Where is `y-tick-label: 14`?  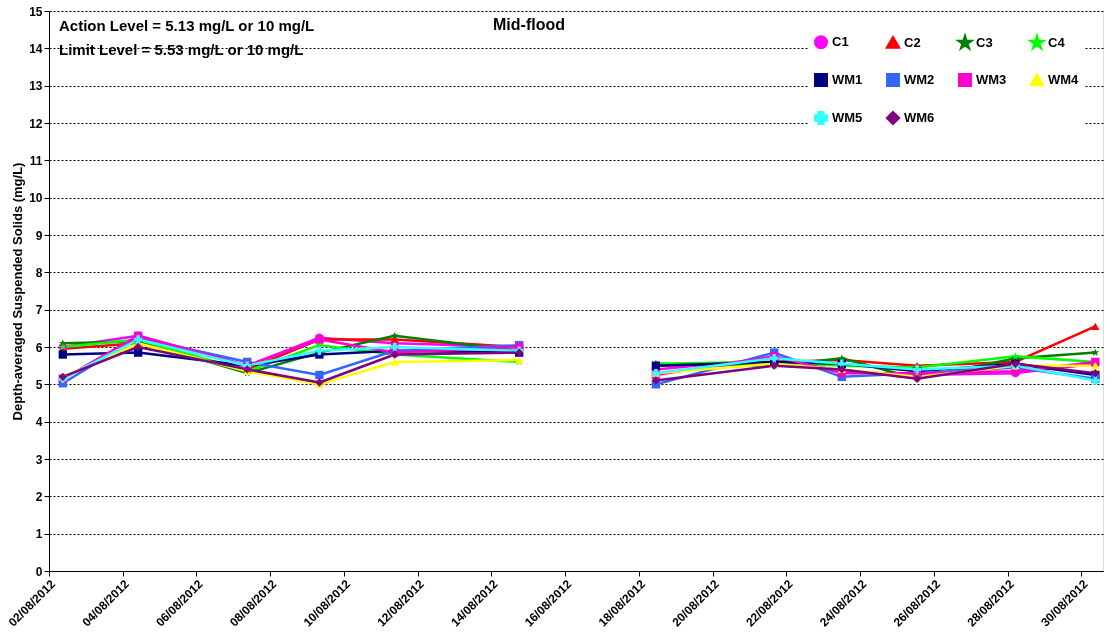
y-tick-label: 14 is located at coordinates (36, 48).